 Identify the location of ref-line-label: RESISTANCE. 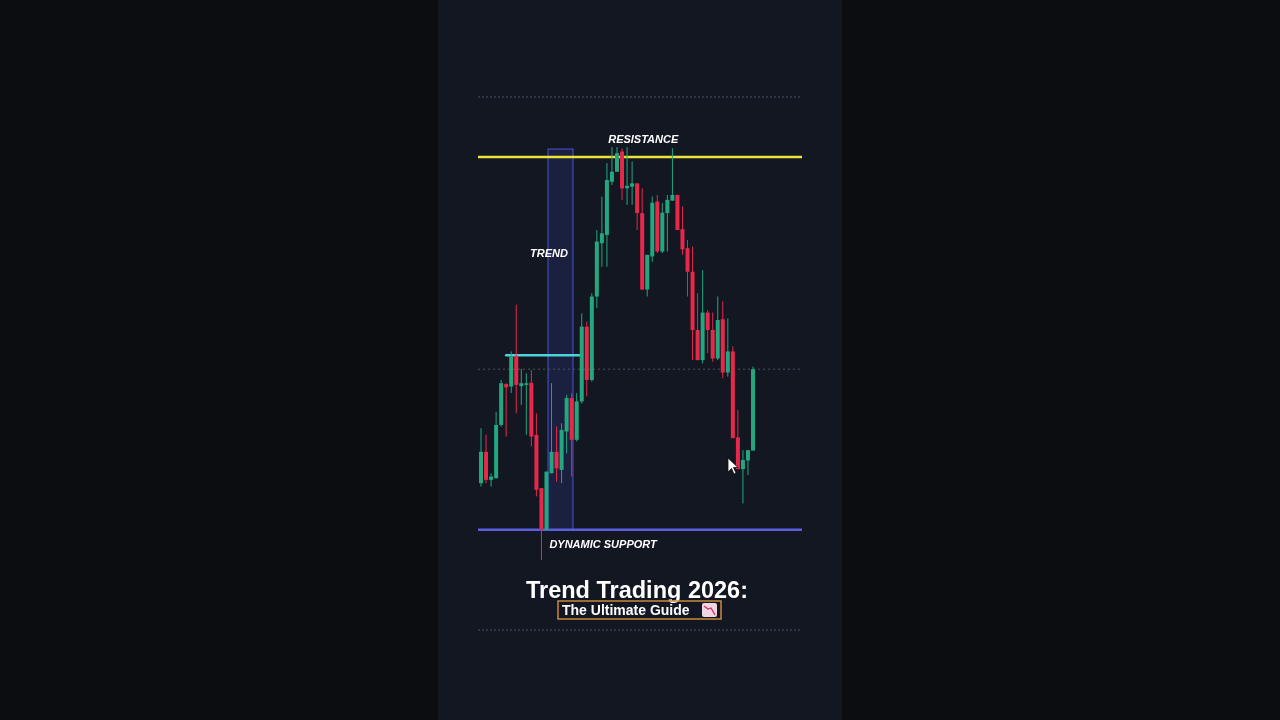
(643, 138).